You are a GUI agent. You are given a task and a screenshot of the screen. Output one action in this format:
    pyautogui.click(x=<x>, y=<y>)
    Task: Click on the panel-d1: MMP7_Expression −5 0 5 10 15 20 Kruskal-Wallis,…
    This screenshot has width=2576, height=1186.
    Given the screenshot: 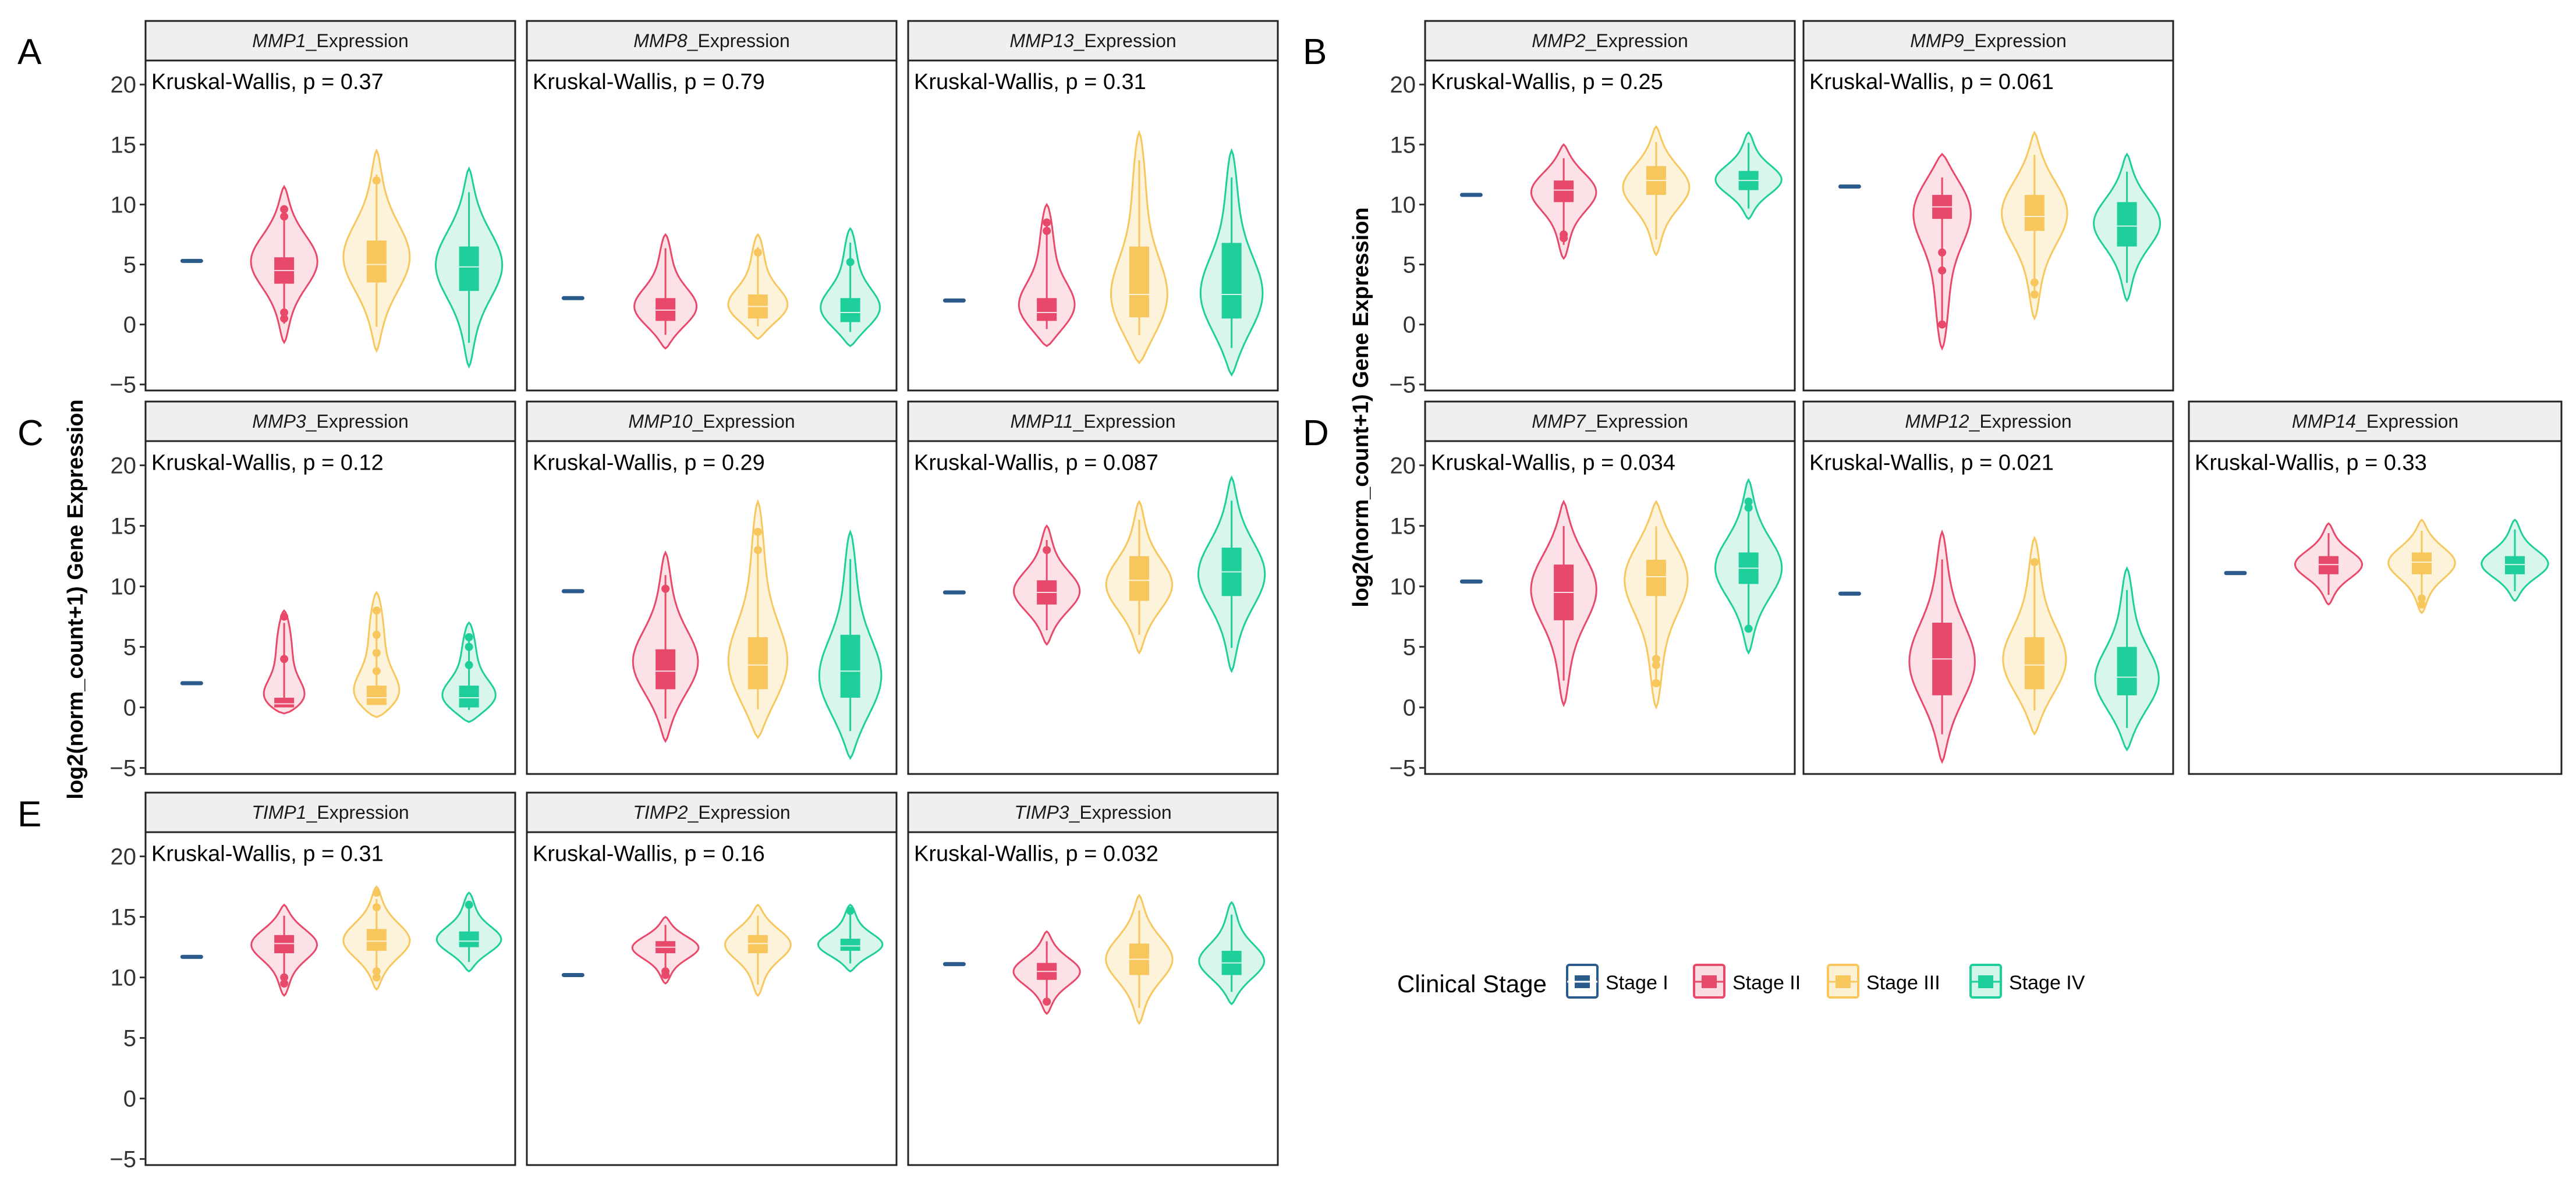 What is the action you would take?
    pyautogui.click(x=1592, y=591)
    